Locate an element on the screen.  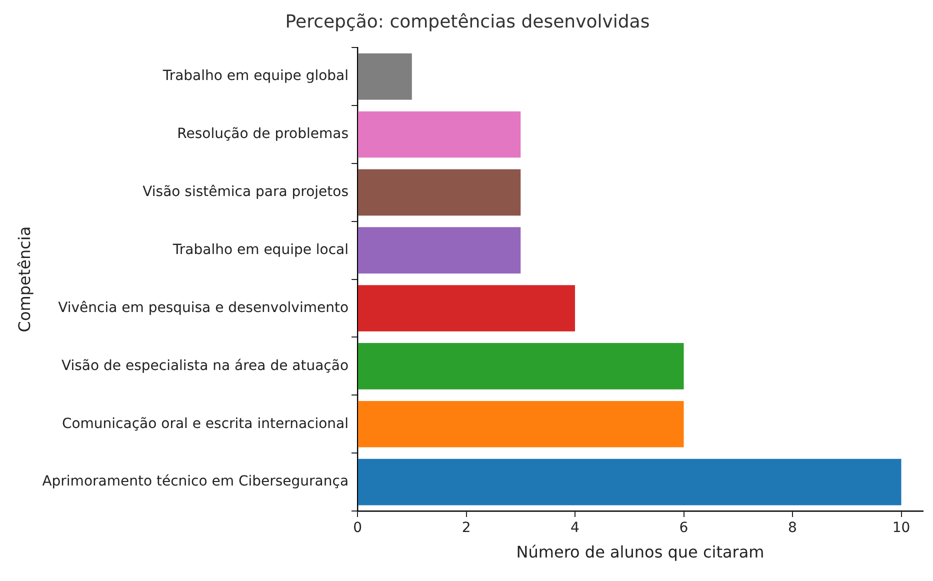
x-tick-label: 4 is located at coordinates (575, 528).